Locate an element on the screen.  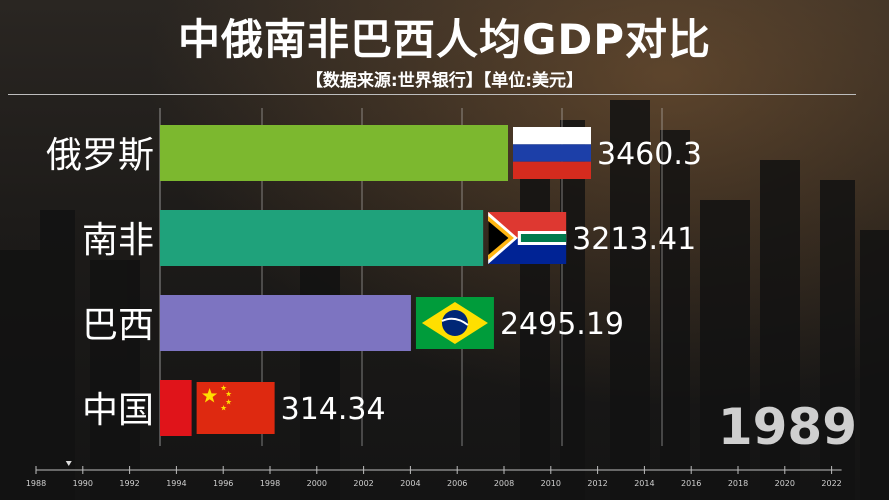
timeline-pointer-icon is located at coordinates (68, 463).